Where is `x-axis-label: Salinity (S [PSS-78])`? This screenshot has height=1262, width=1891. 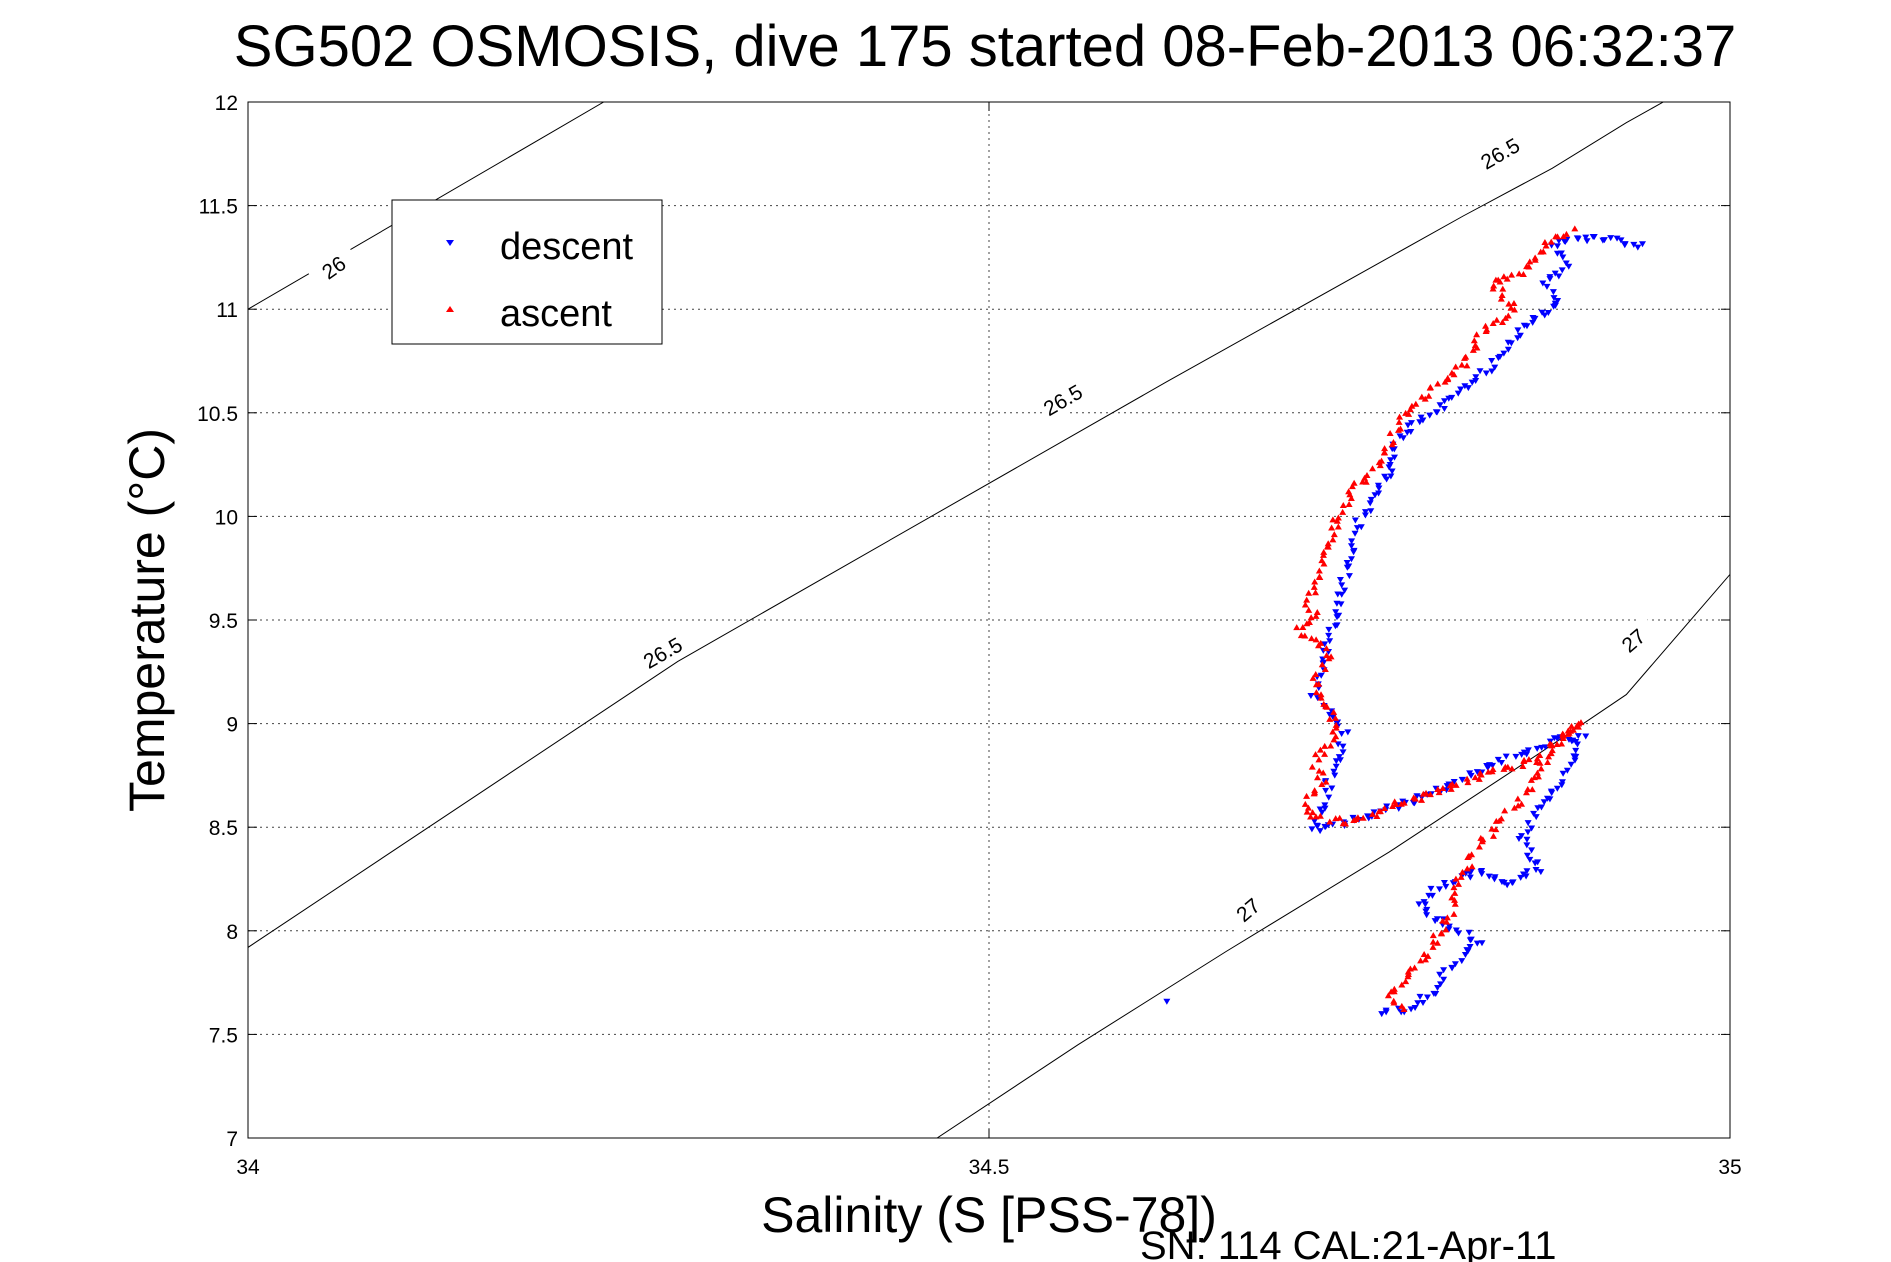 x-axis-label: Salinity (S [PSS-78]) is located at coordinates (989, 1215).